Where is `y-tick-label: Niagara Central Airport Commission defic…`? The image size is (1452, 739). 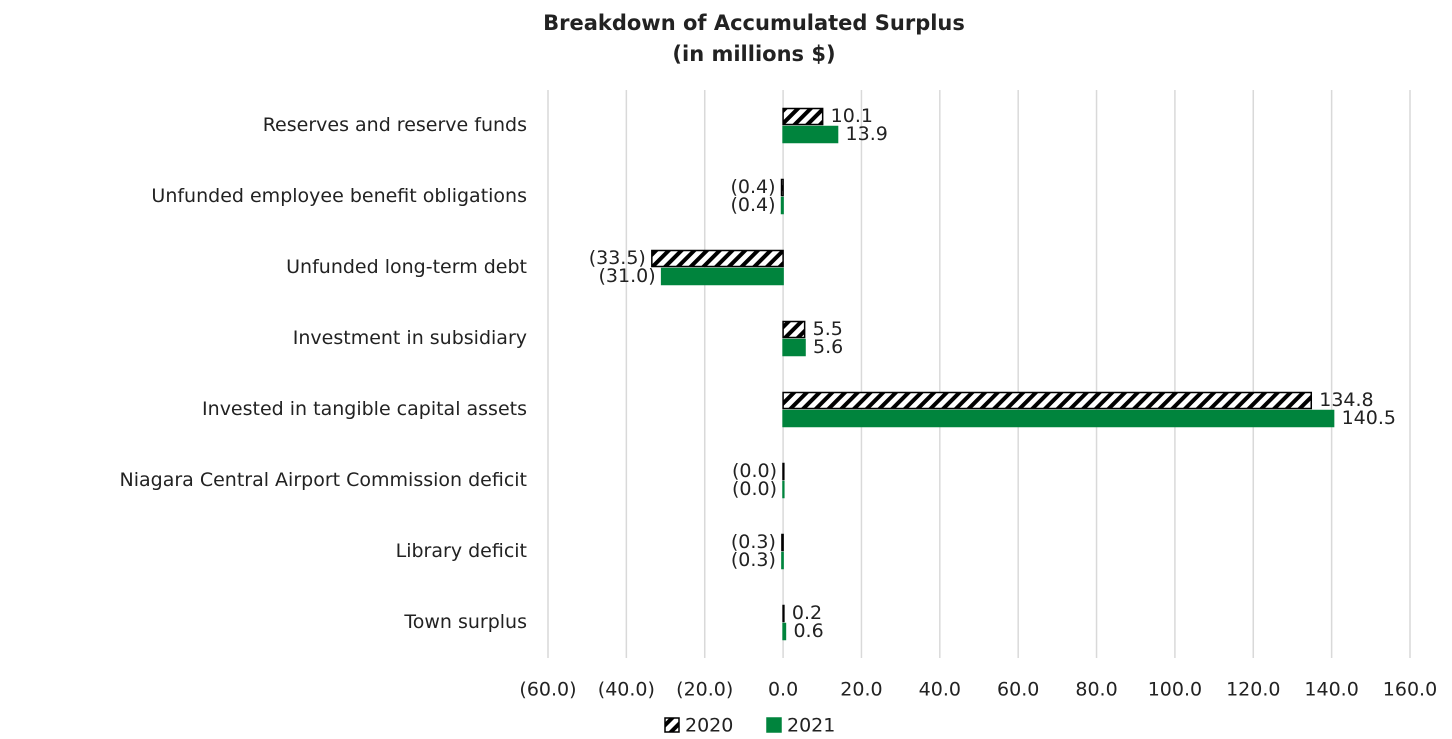
y-tick-label: Niagara Central Airport Commission defic… is located at coordinates (324, 480).